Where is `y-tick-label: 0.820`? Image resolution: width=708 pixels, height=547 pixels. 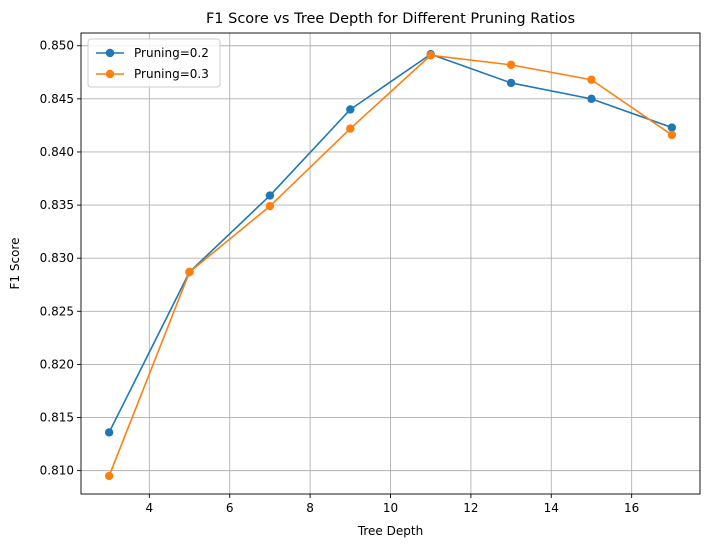
y-tick-label: 0.820 is located at coordinates (57, 364).